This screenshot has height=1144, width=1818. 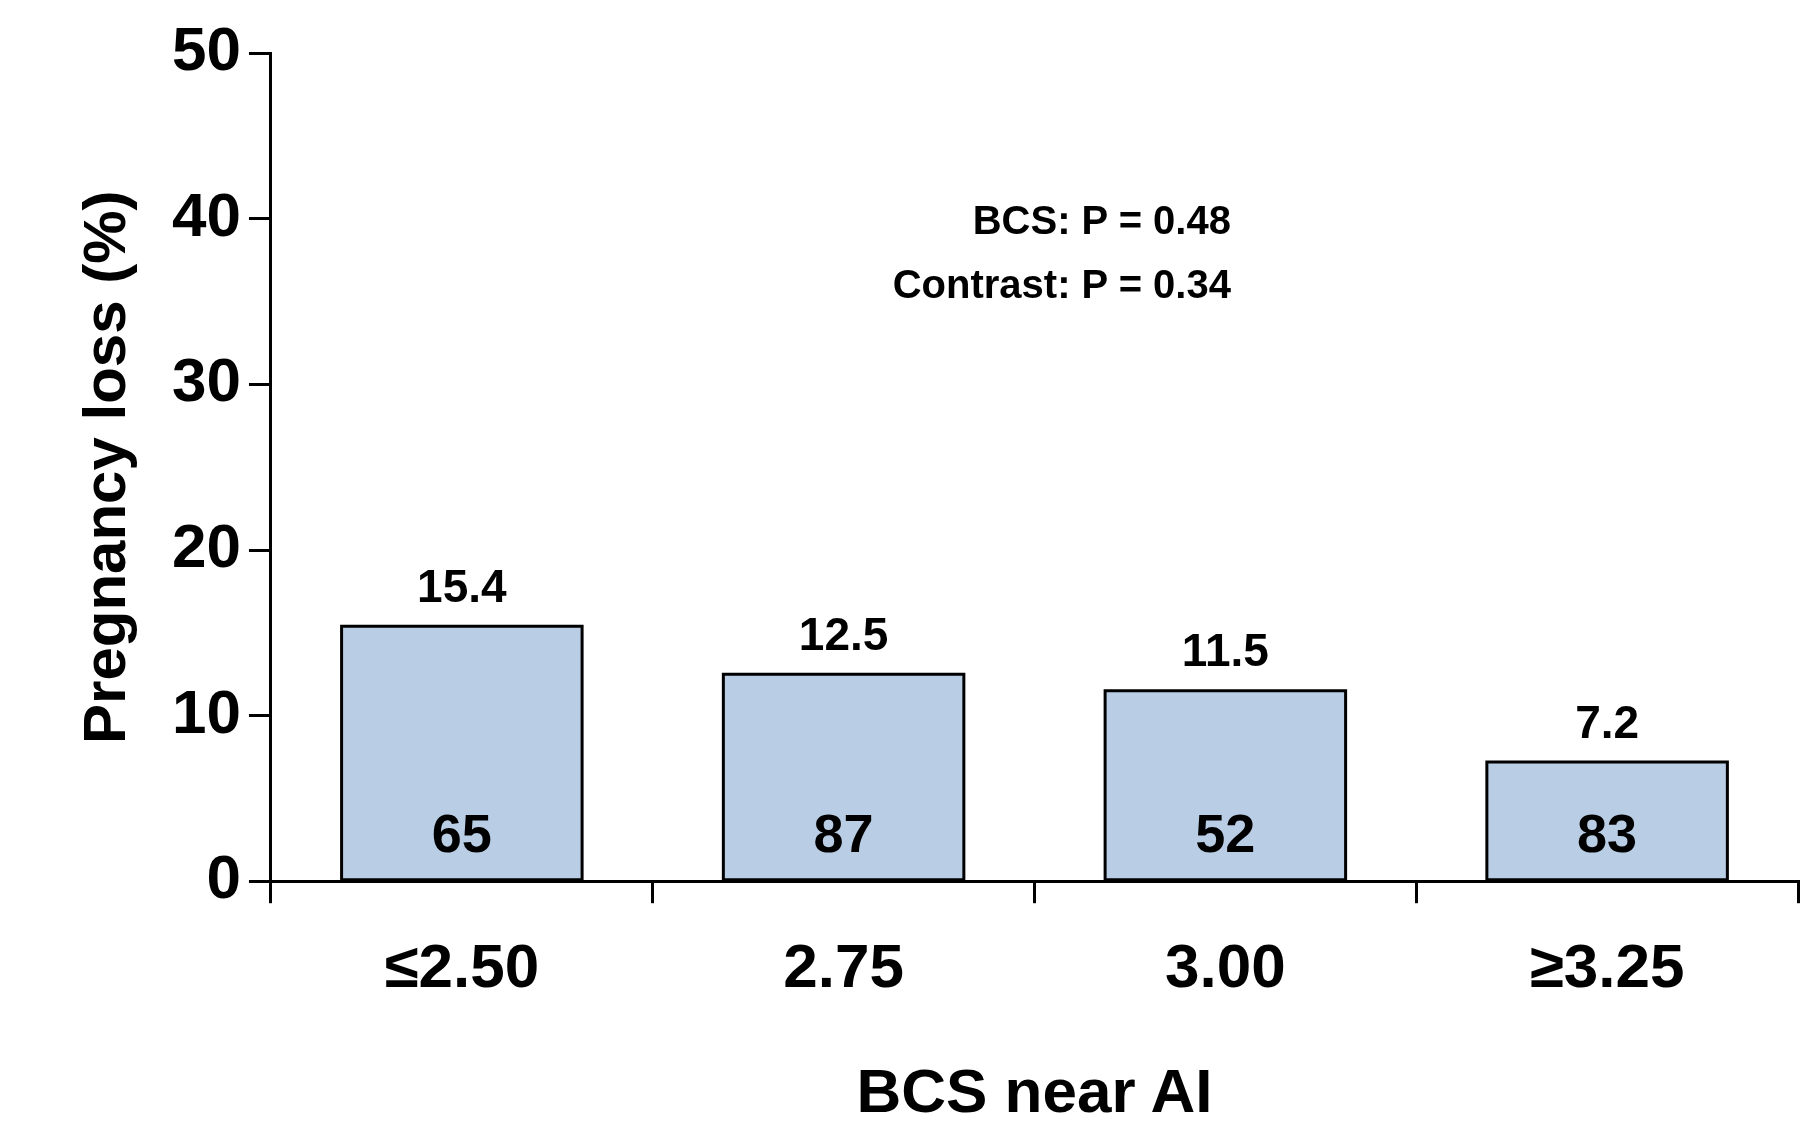 What do you see at coordinates (1225, 966) in the screenshot?
I see `x-tick-label: 3.00` at bounding box center [1225, 966].